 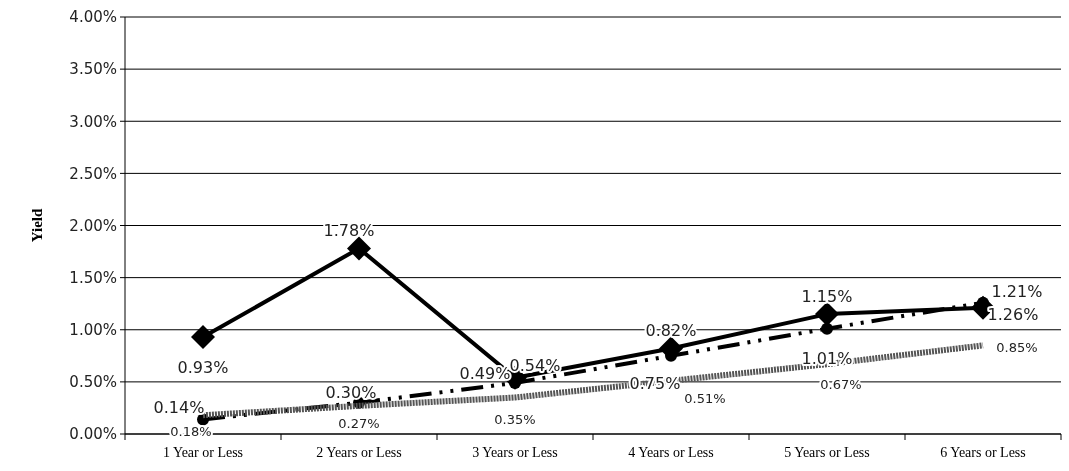 What do you see at coordinates (535, 366) in the screenshot?
I see `data-label: 0.54%` at bounding box center [535, 366].